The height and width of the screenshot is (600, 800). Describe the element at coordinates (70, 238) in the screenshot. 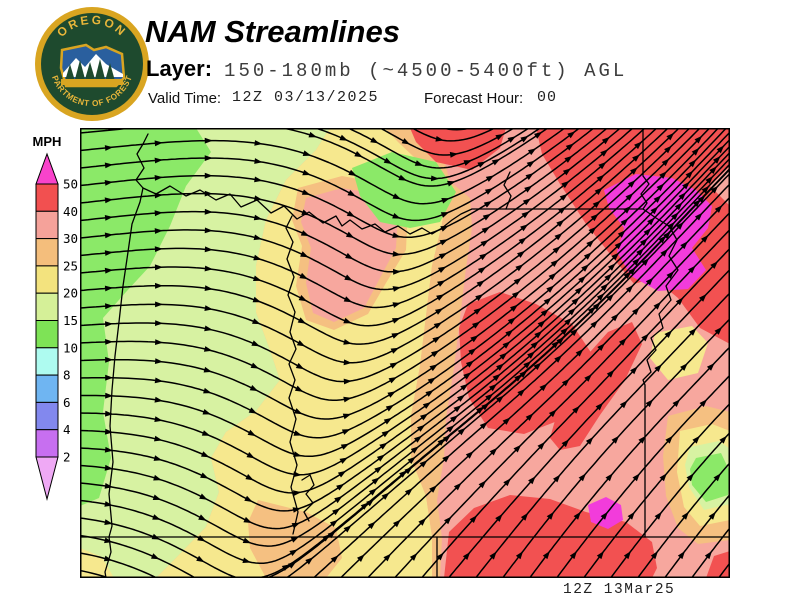

I see `legend-tick-label: 30` at that location.